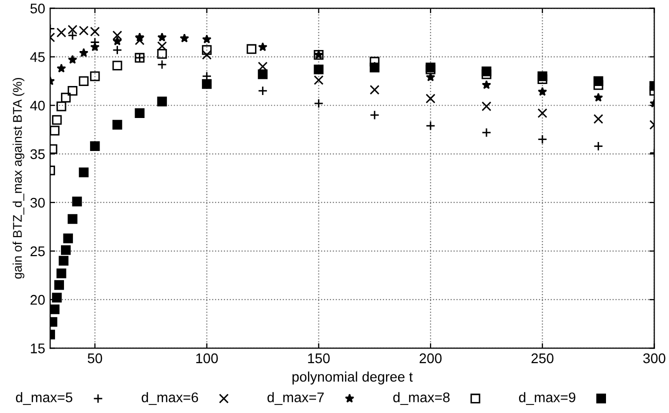  I want to click on y-tick-label: 30, so click(37, 203).